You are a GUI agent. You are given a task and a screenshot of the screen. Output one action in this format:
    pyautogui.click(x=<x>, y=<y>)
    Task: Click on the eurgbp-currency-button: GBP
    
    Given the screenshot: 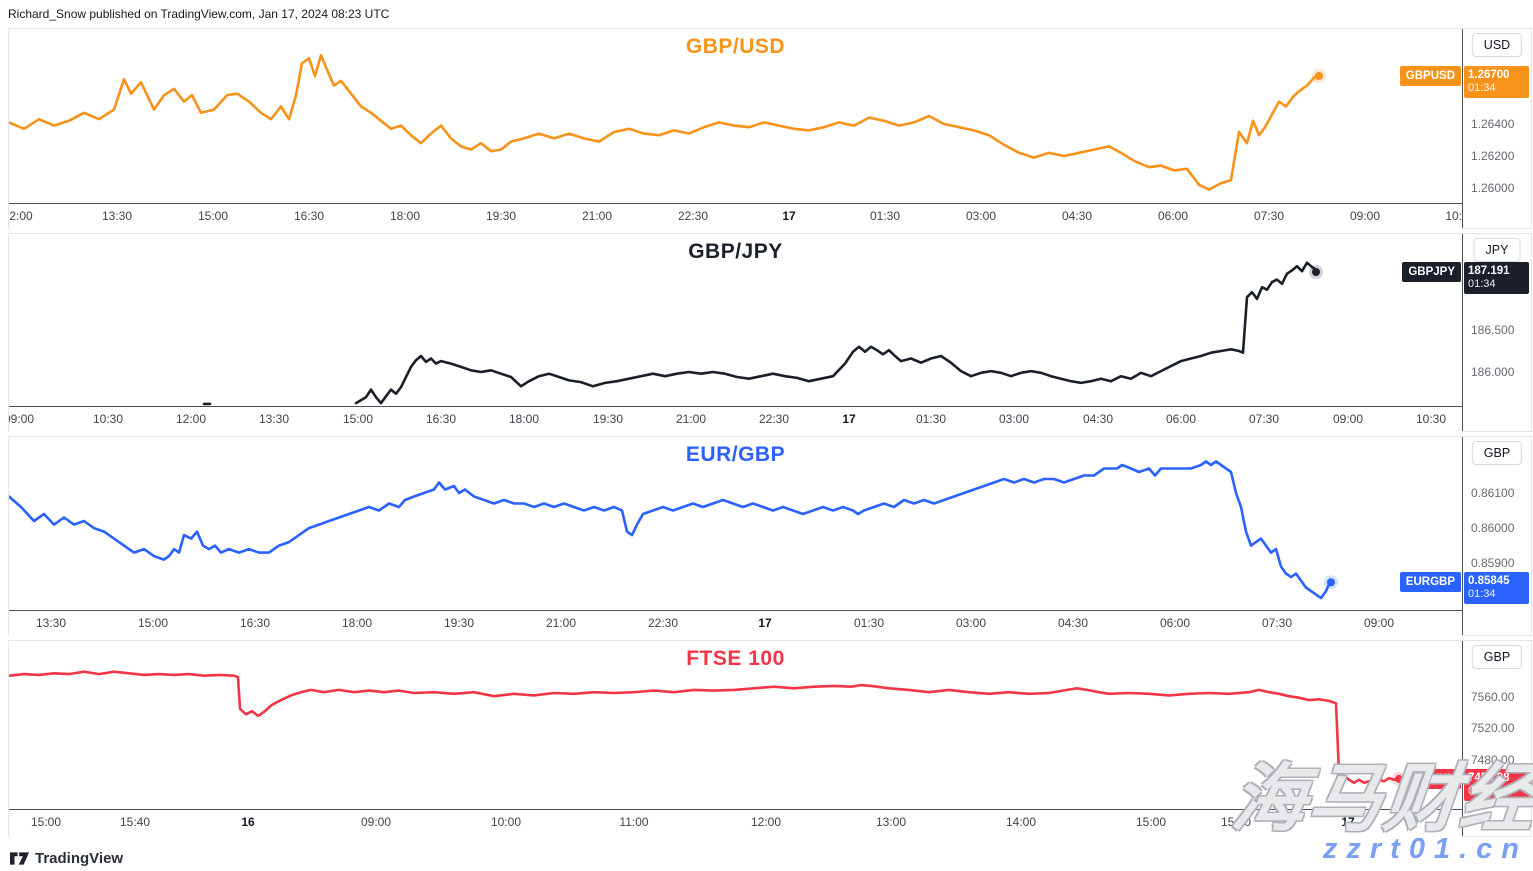 What is the action you would take?
    pyautogui.click(x=1497, y=453)
    